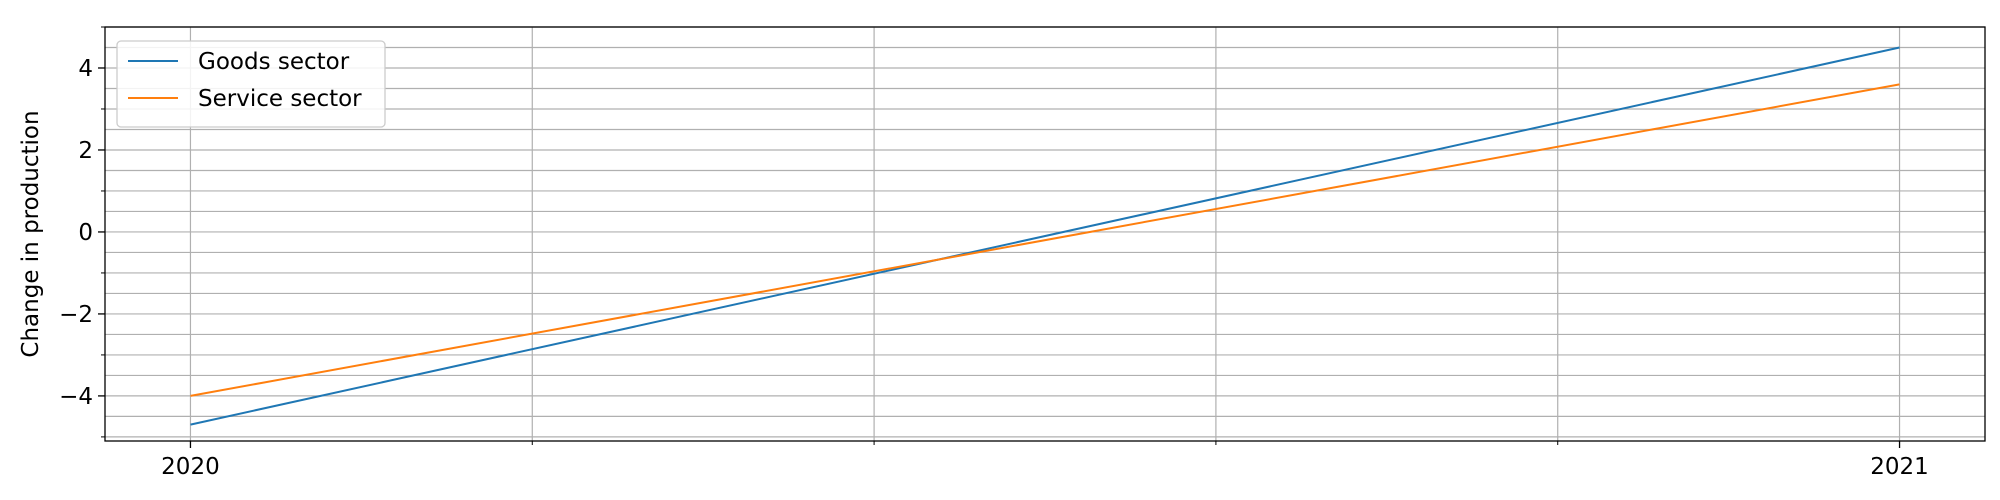 The width and height of the screenshot is (2000, 500). Describe the element at coordinates (85, 69) in the screenshot. I see `y-tick-label: 4` at that location.